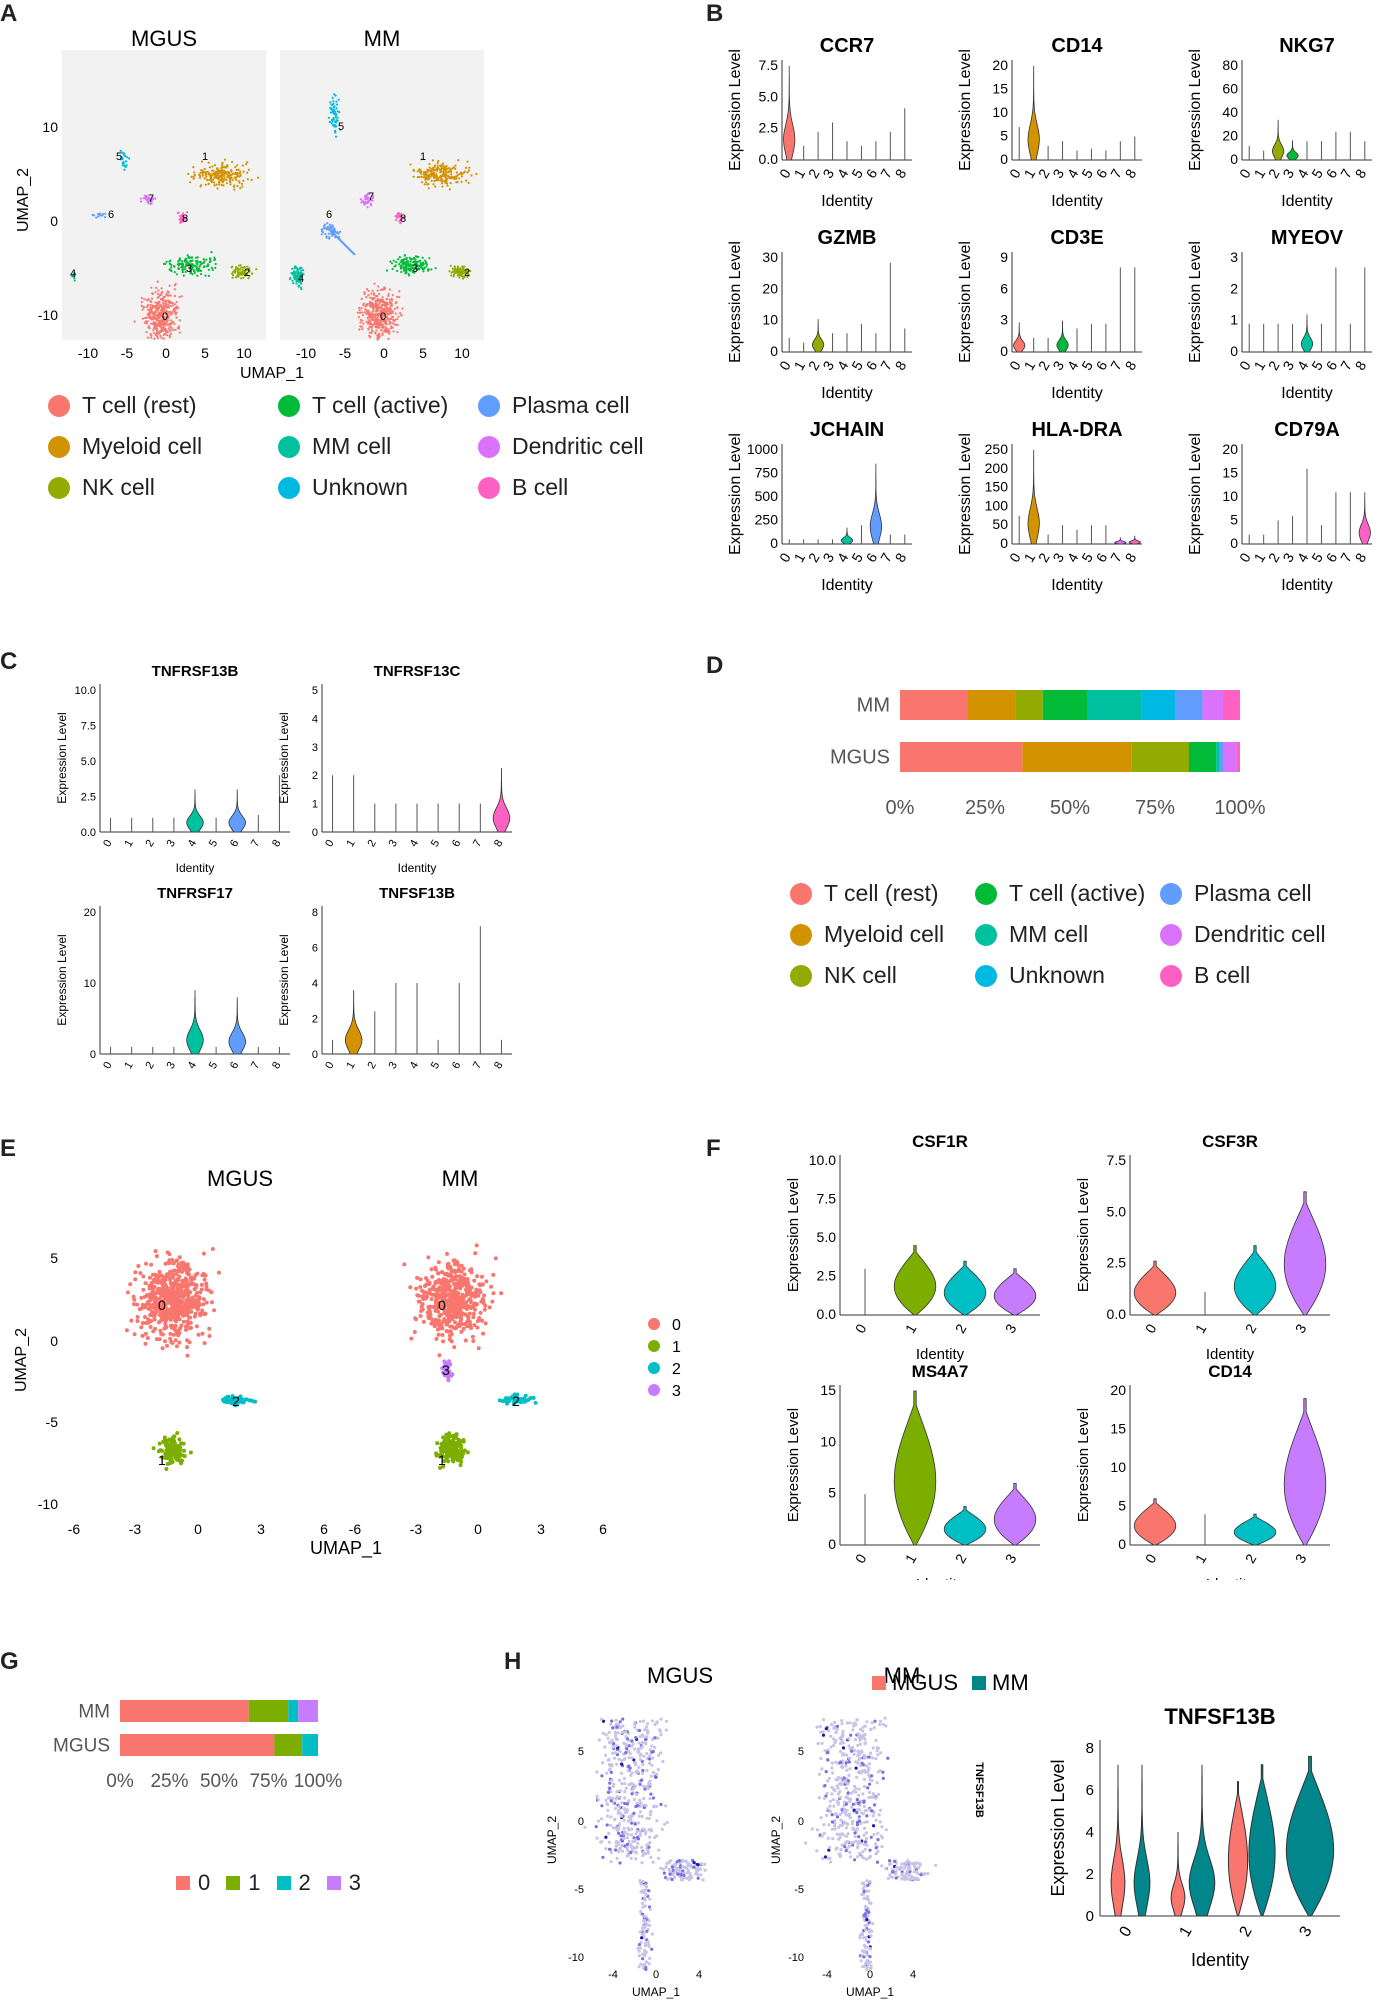 The height and width of the screenshot is (2005, 1384). I want to click on cluster-label: 0, so click(442, 1305).